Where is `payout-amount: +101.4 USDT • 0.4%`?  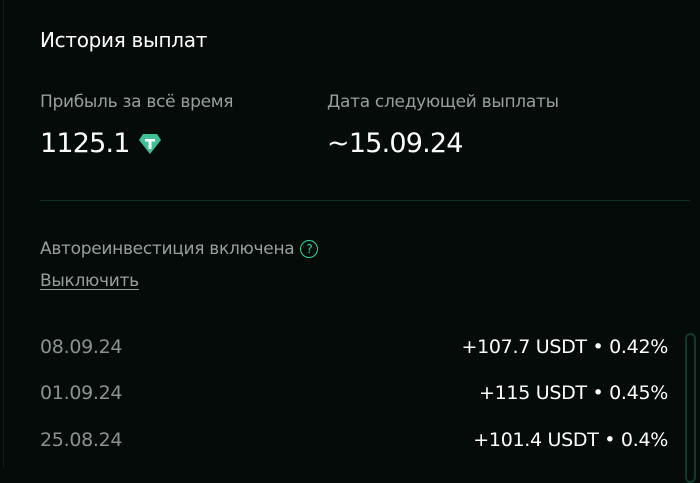
payout-amount: +101.4 USDT • 0.4% is located at coordinates (570, 440).